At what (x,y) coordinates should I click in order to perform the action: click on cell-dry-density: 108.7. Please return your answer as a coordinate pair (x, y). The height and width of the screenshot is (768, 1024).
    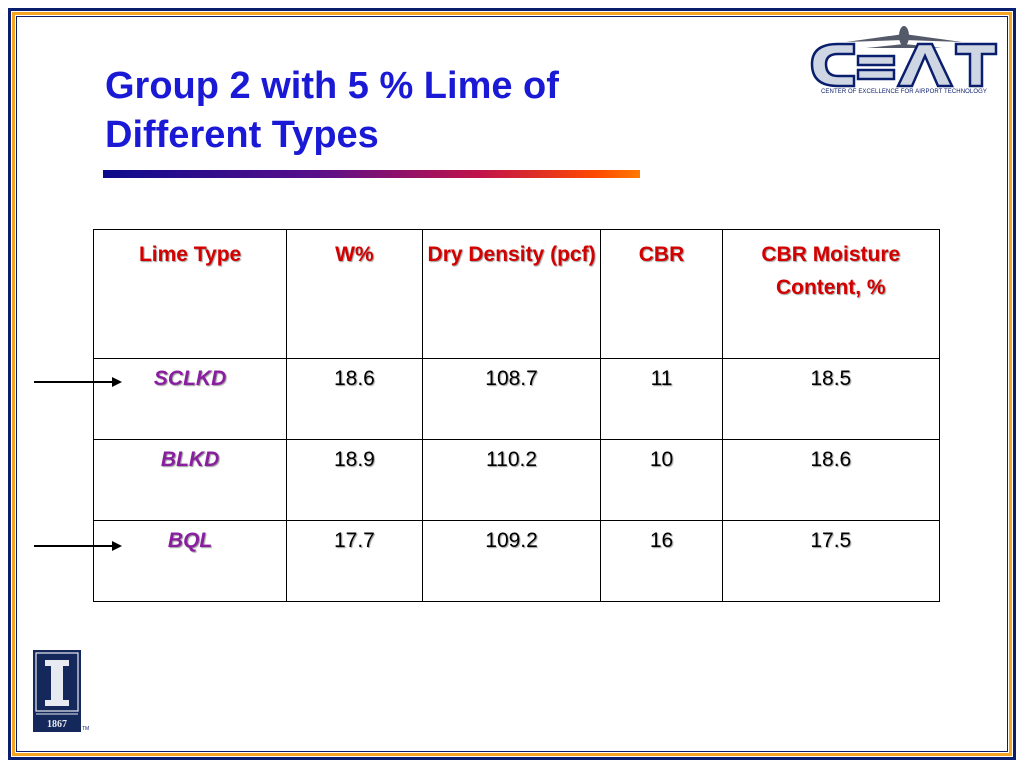
    Looking at the image, I should click on (511, 399).